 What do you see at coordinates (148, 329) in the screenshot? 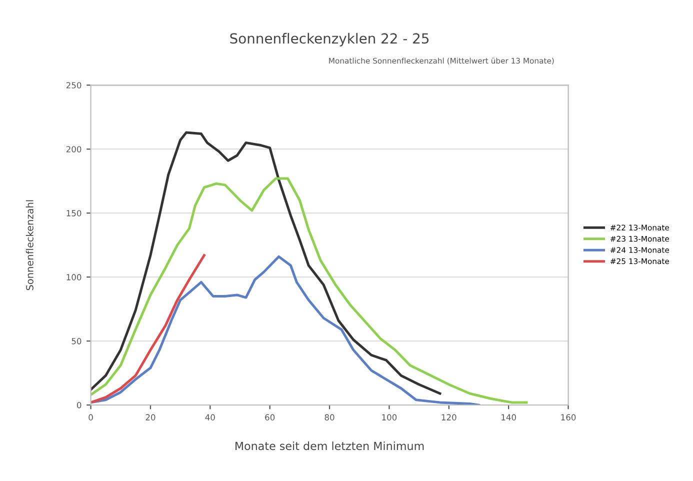
I see `line-series` at bounding box center [148, 329].